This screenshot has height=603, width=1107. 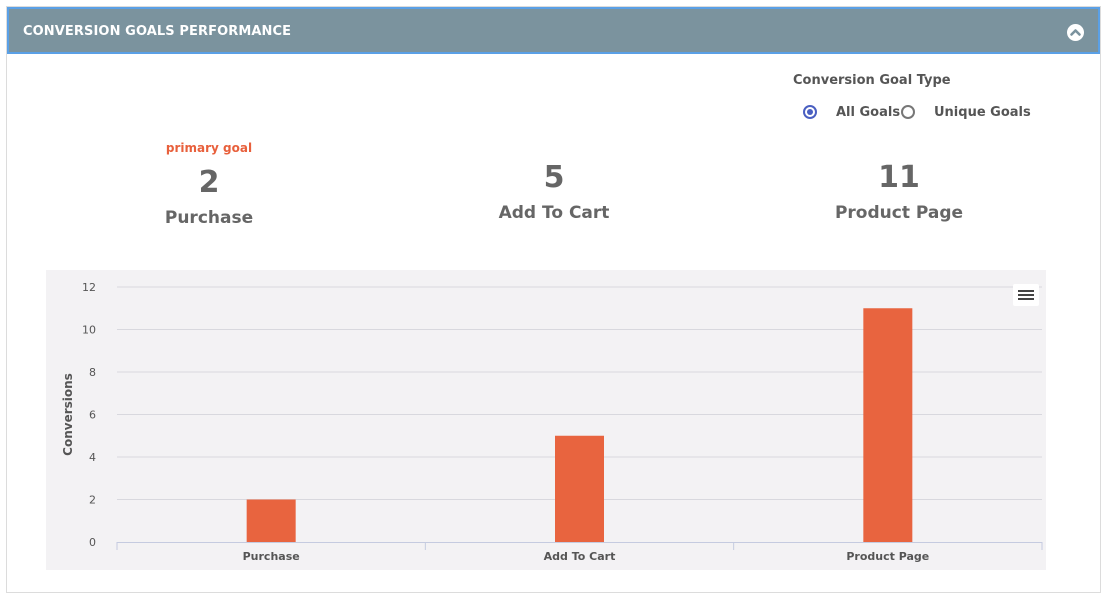 I want to click on goal-type-label: Conversion Goal Type, so click(x=872, y=80).